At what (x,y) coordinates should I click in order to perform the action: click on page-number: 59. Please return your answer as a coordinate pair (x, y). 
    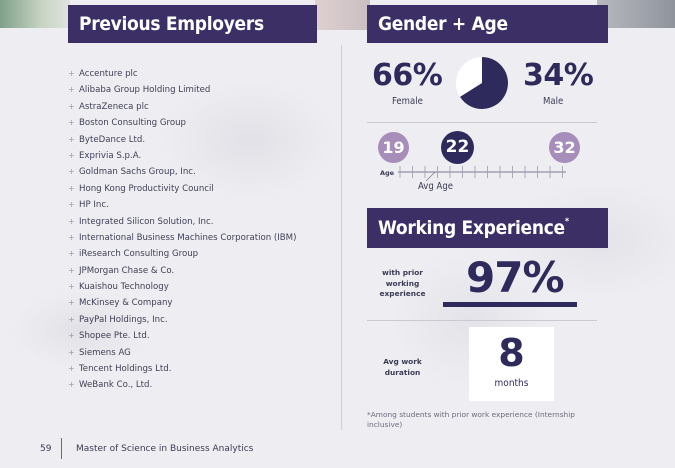
    Looking at the image, I should click on (46, 449).